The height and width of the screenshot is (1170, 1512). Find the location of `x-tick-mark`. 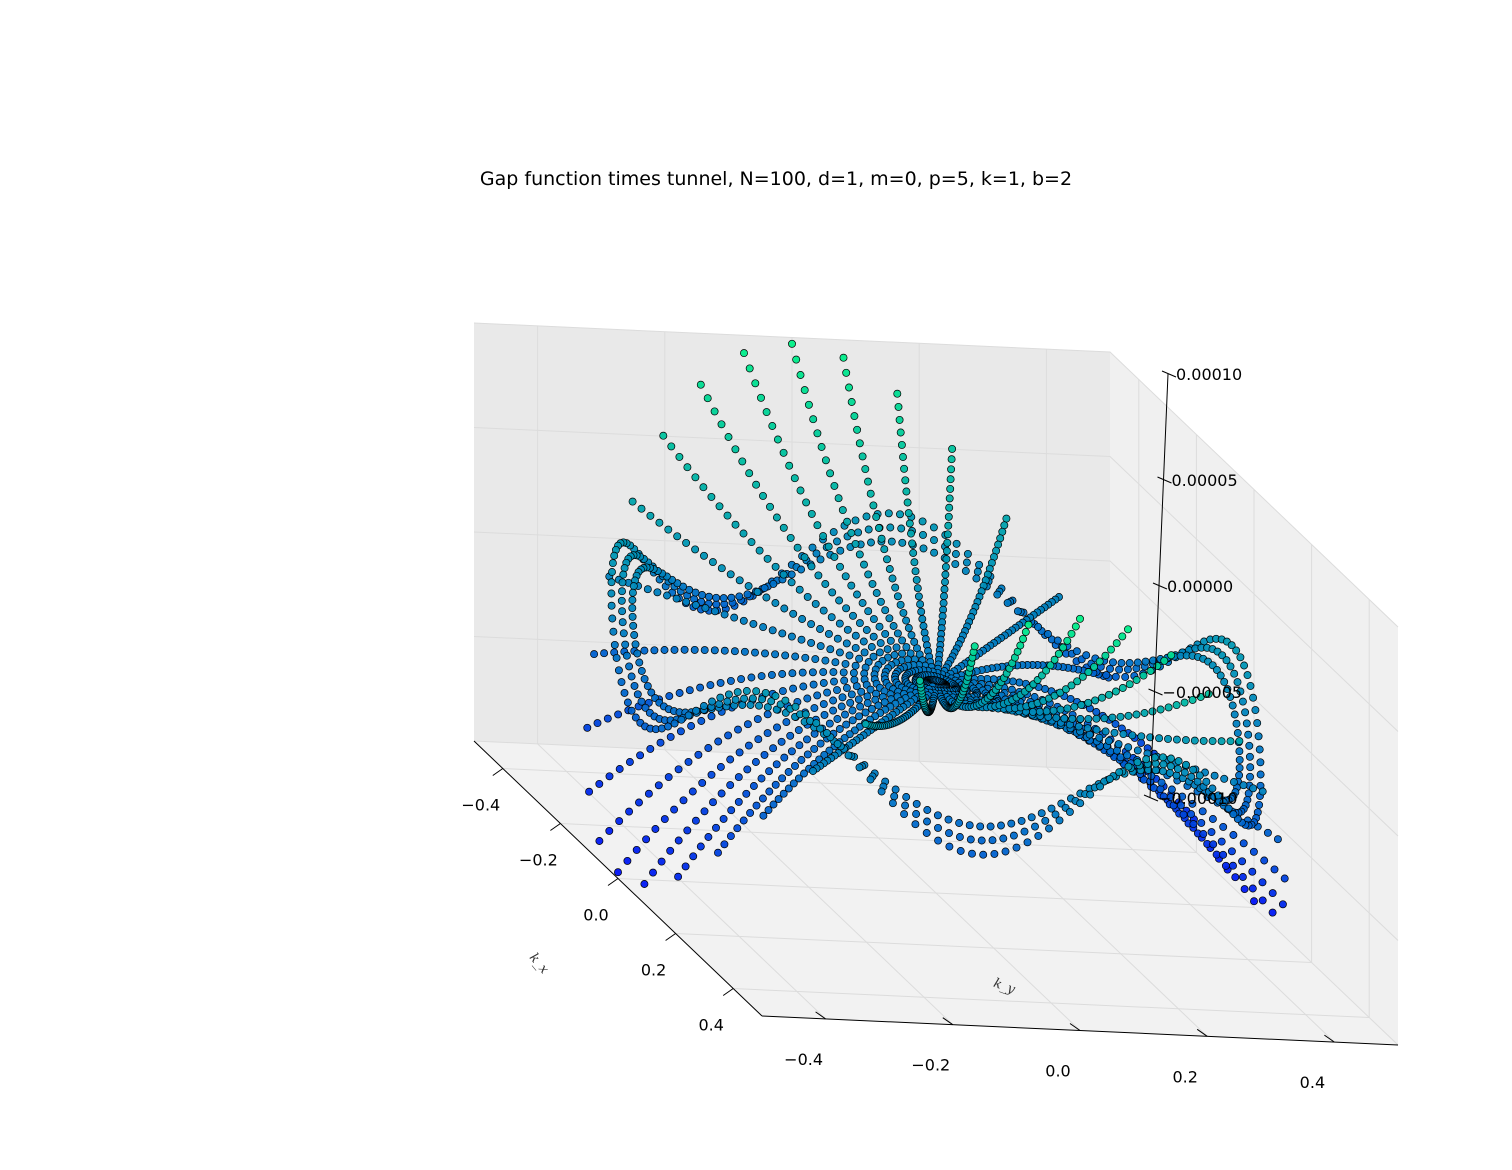

x-tick-mark is located at coordinates (670, 937).